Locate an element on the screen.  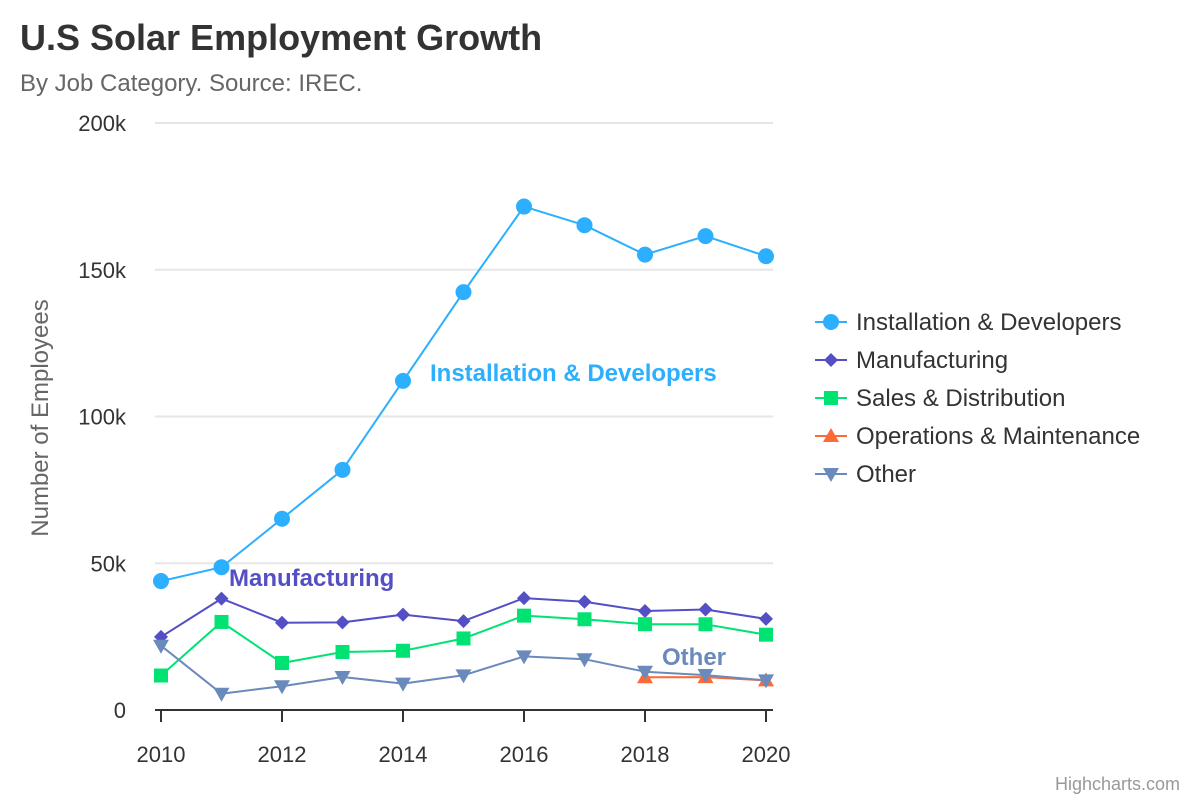
legend-item: Other is located at coordinates (865, 474).